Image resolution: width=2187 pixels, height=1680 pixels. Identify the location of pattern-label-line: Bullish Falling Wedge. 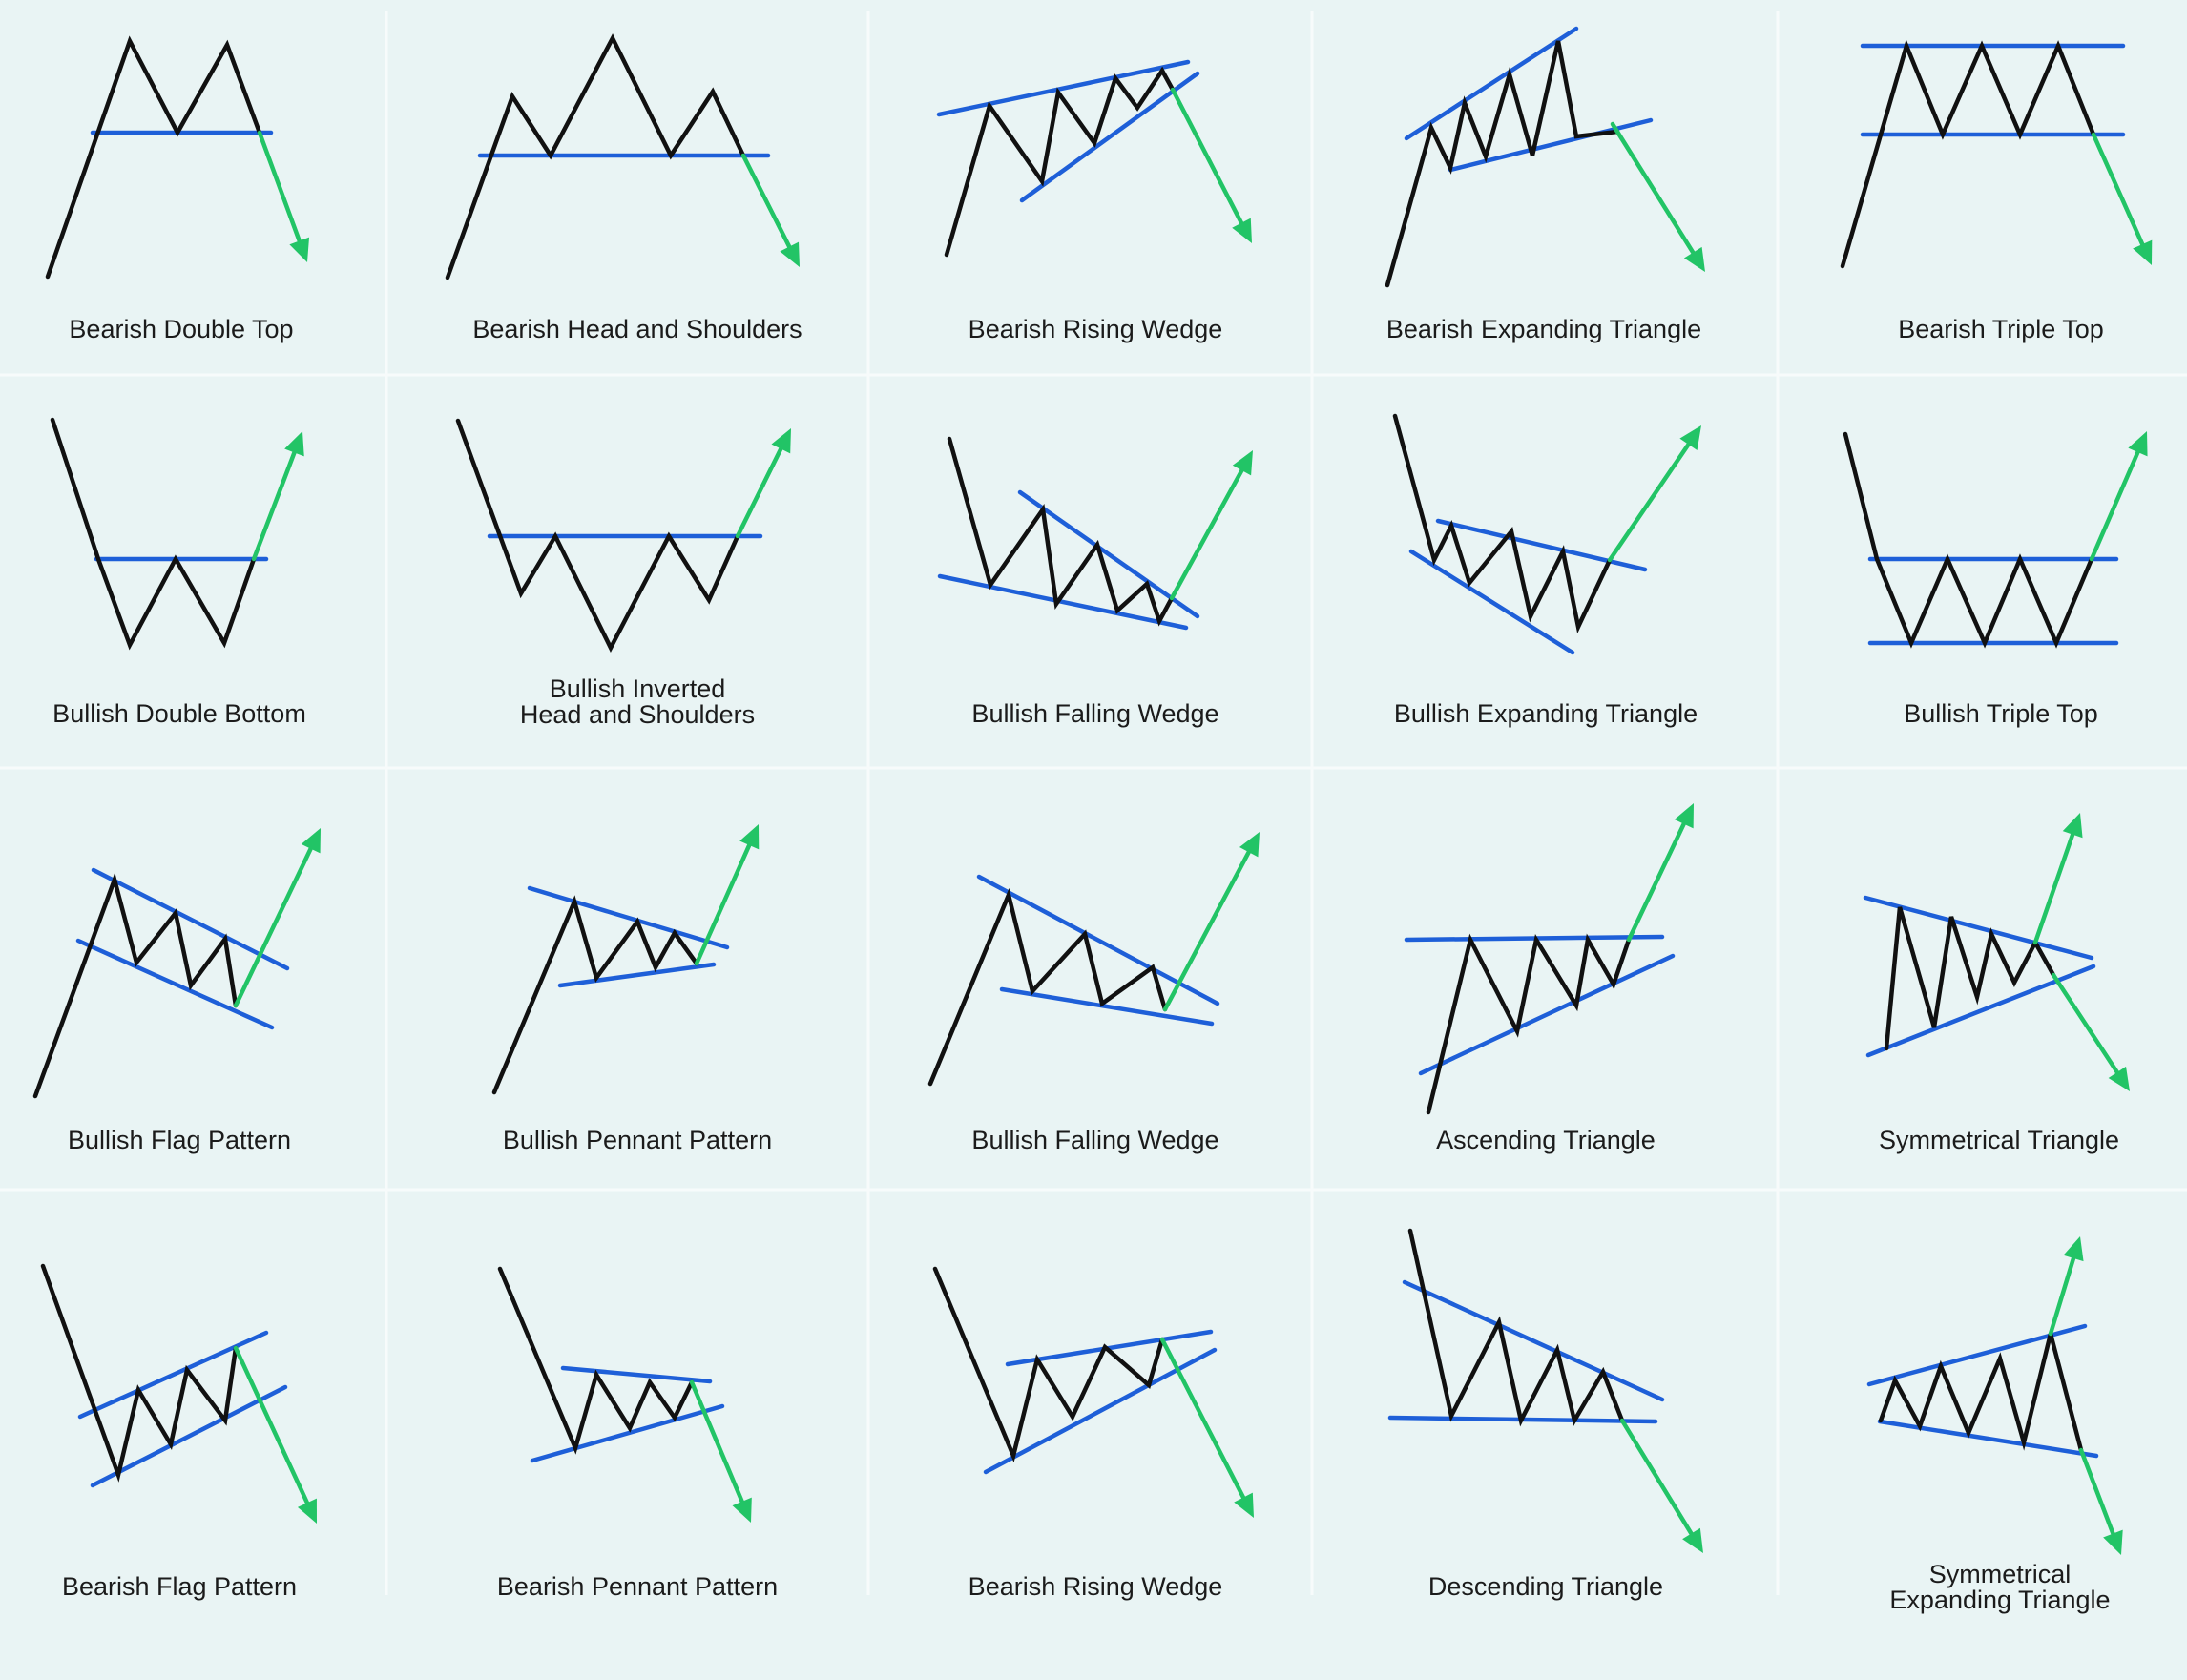
(1095, 1139).